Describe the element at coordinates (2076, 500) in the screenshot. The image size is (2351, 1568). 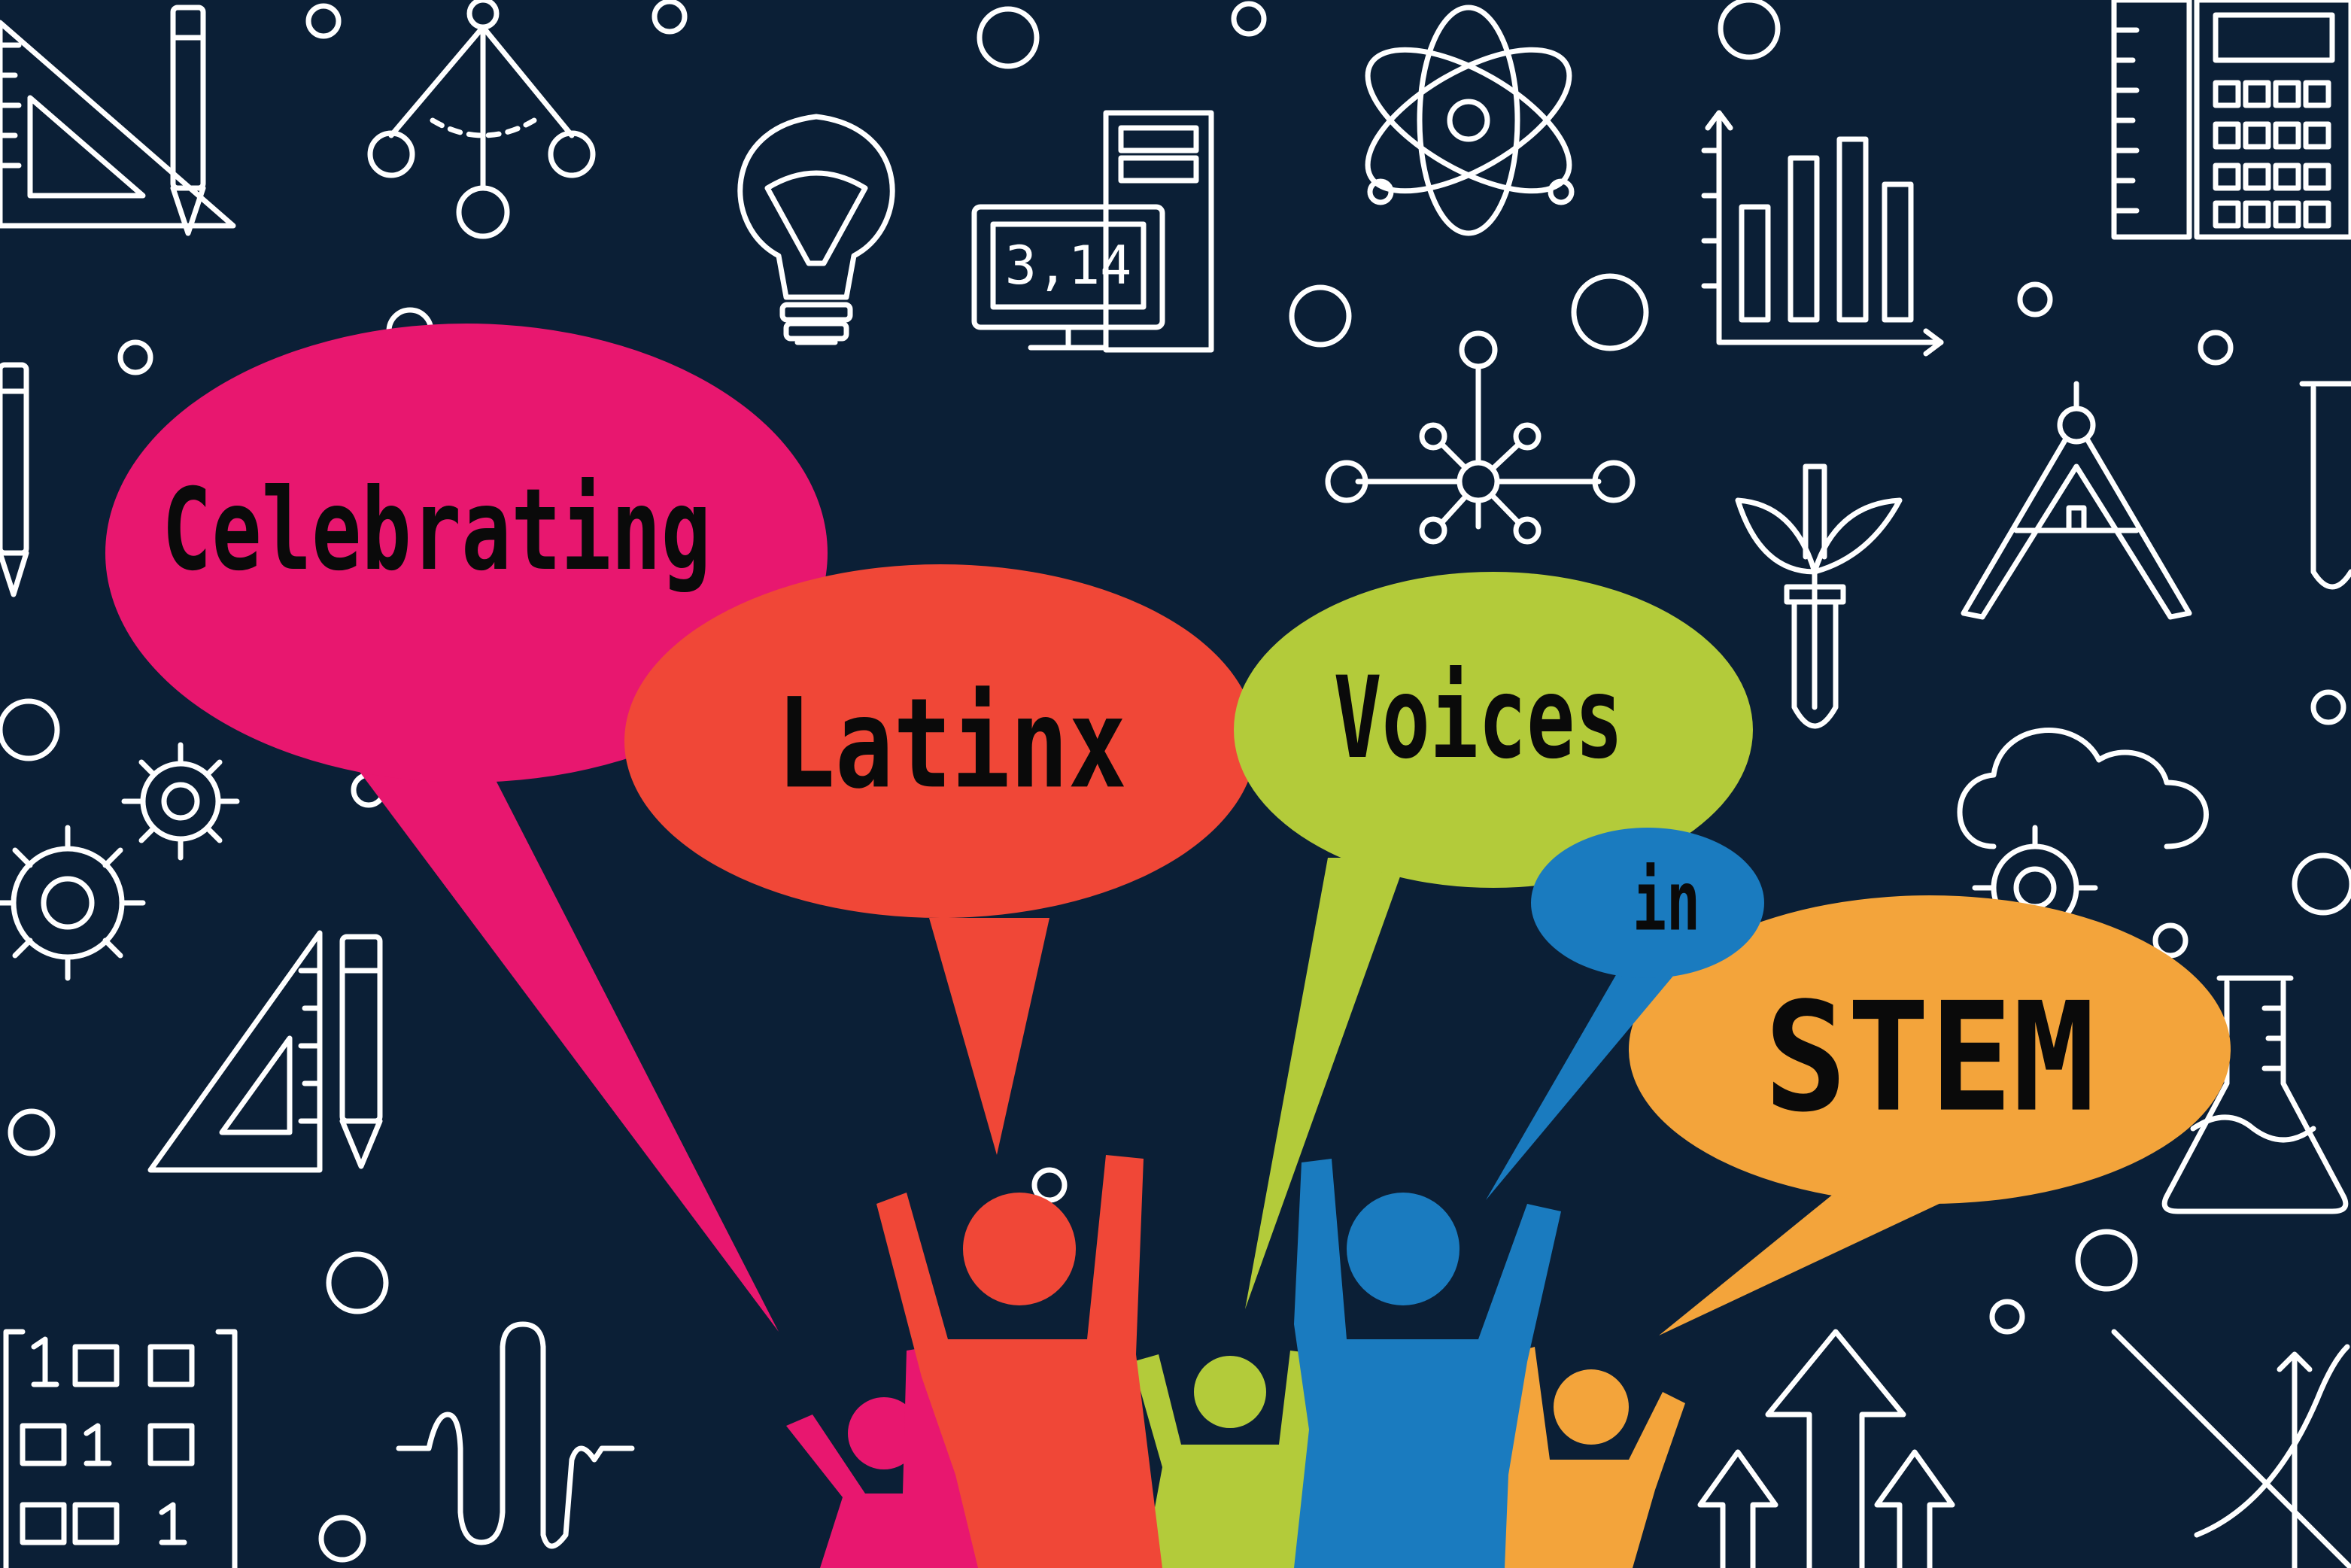
I see `compass-icon` at that location.